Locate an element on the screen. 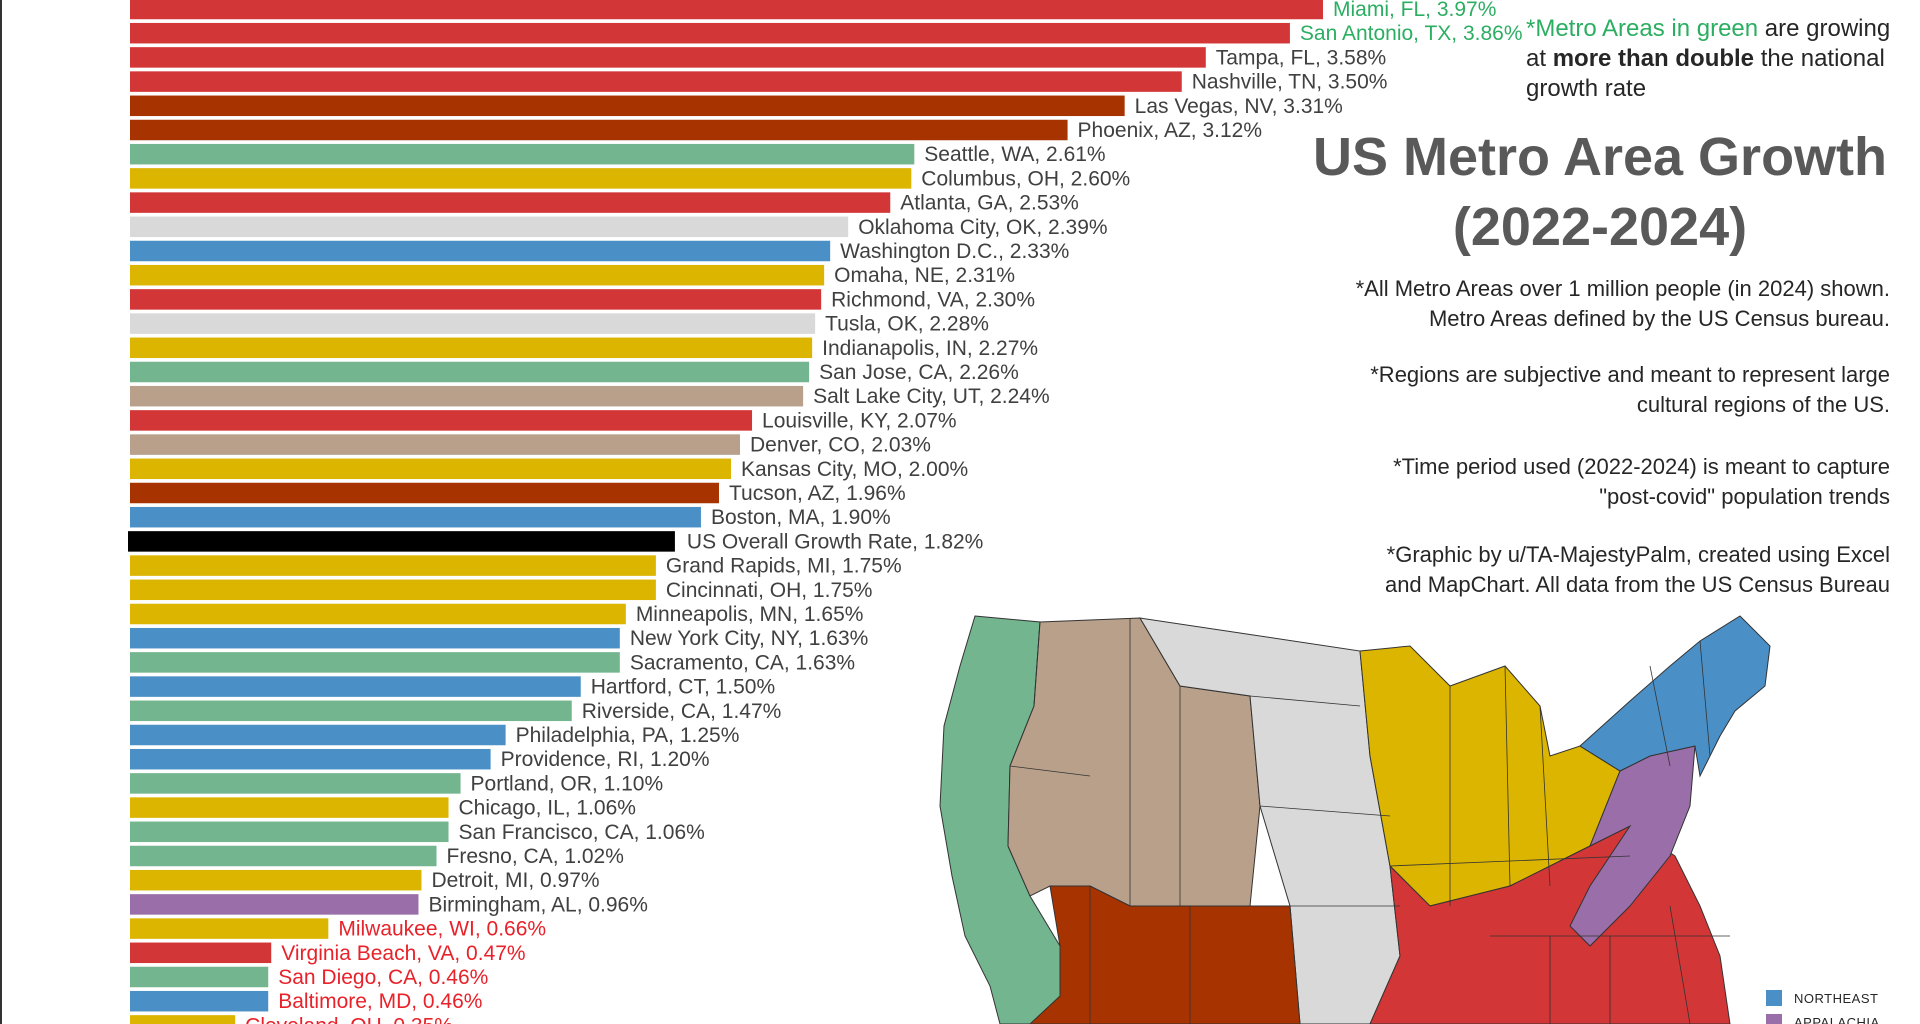 Image resolution: width=1920 pixels, height=1024 pixels. bar-label-8: Atlanta, GA, 2.53% is located at coordinates (989, 203).